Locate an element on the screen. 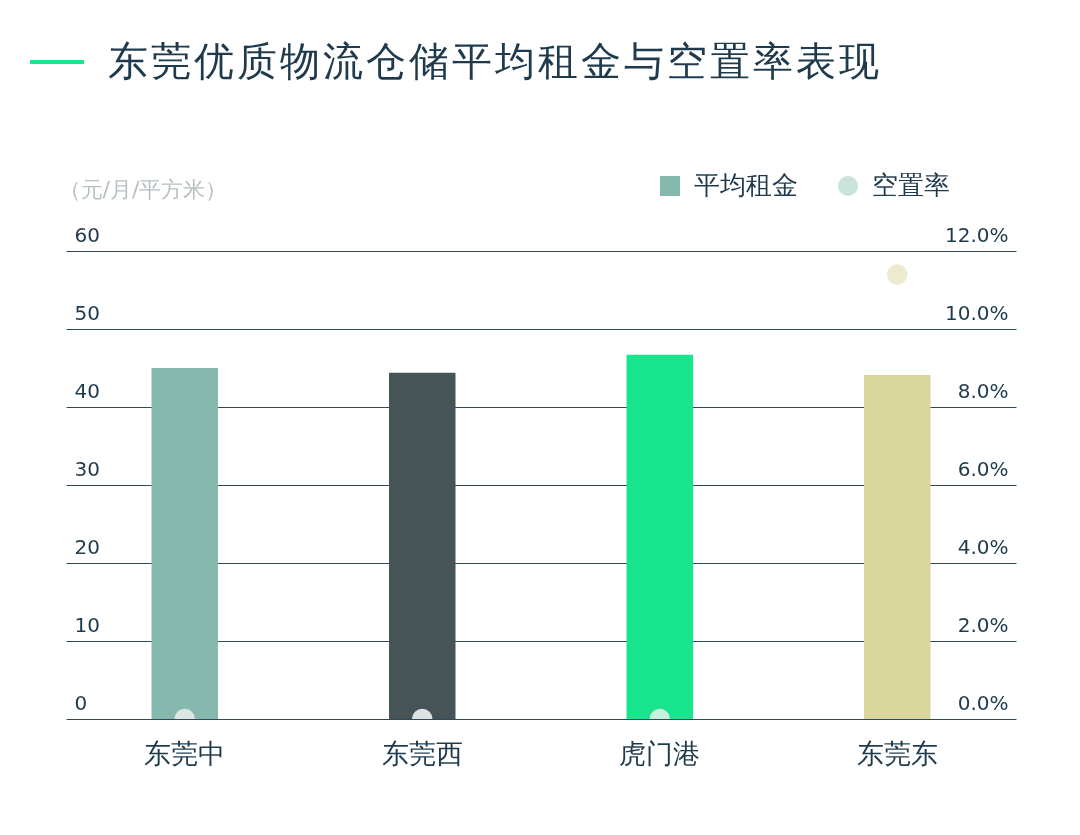  y-tick-label: 30 is located at coordinates (87, 468).